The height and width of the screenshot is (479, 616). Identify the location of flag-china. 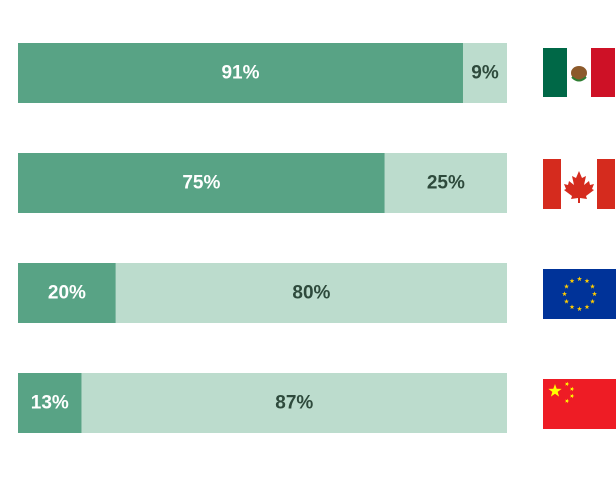
(579, 404).